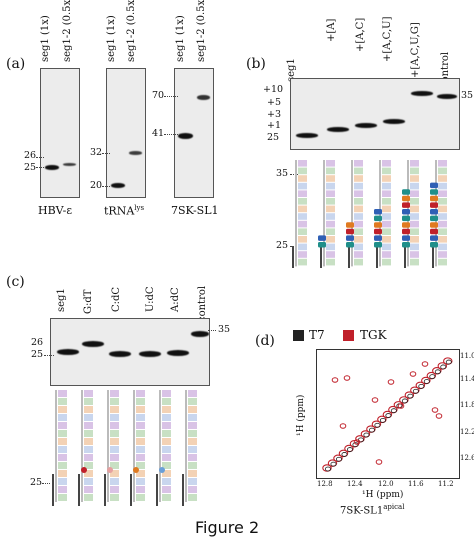 The width and height of the screenshot is (474, 539). What do you see at coordinates (467, 95) in the screenshot?
I see `marker-label: 35` at bounding box center [467, 95].